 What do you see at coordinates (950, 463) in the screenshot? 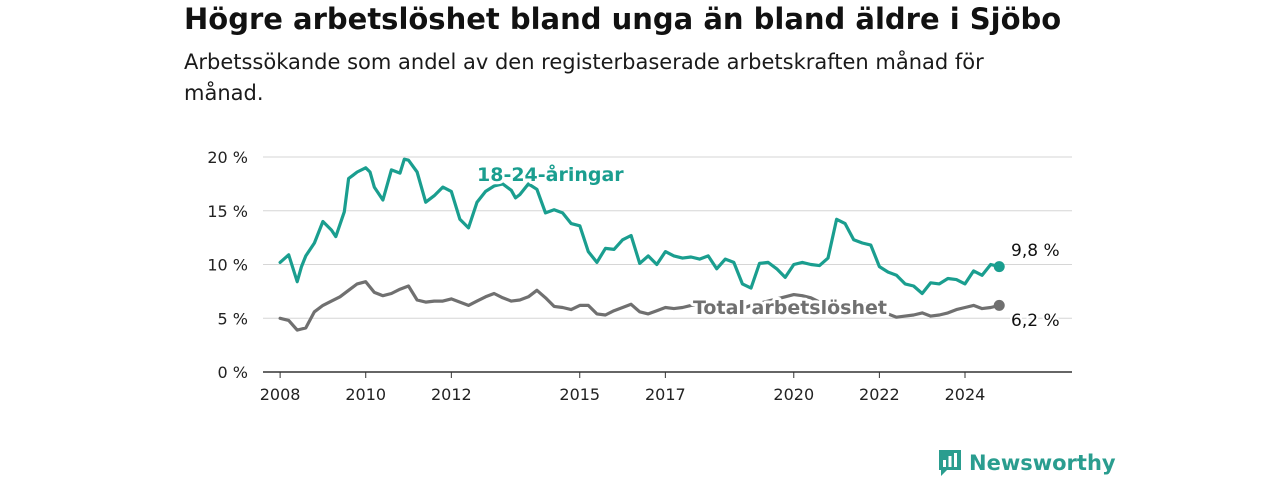
I see `newsworthy-chart-icon` at bounding box center [950, 463].